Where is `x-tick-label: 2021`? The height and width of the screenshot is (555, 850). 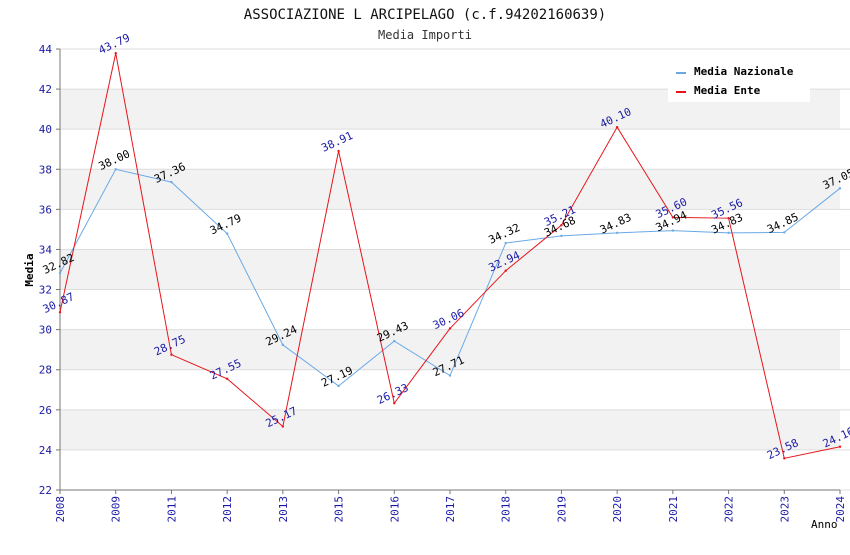 x-tick-label: 2021 is located at coordinates (673, 509).